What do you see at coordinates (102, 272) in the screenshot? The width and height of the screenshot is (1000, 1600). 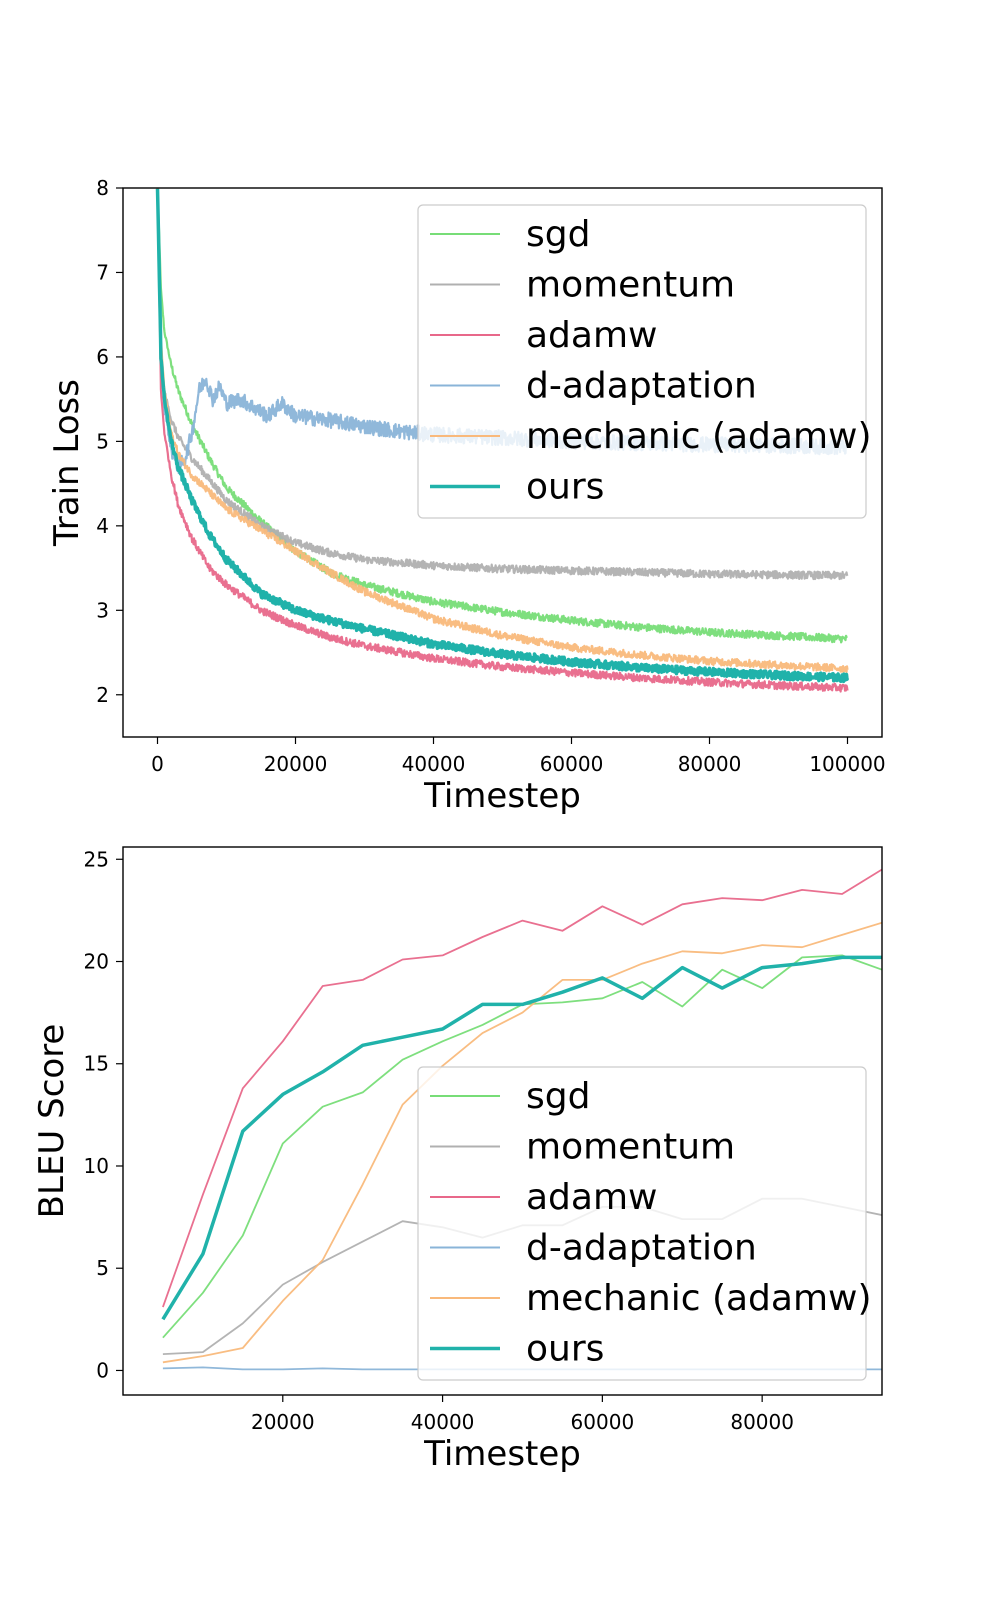 I see `y-tick-label: 7` at bounding box center [102, 272].